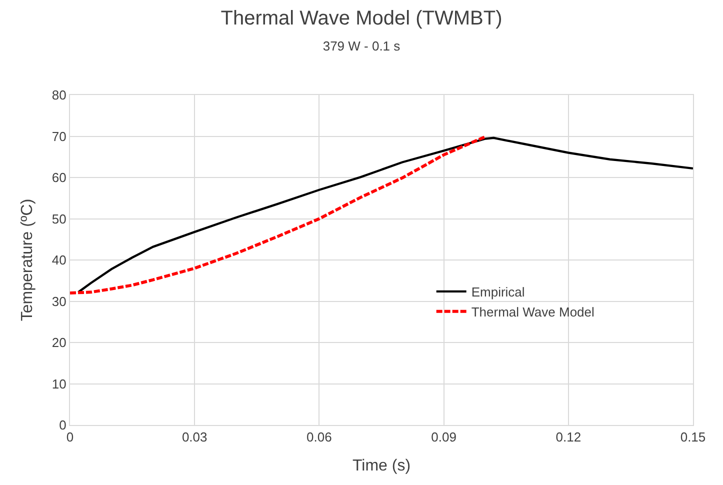 The image size is (723, 485). Describe the element at coordinates (195, 437) in the screenshot. I see `x-tick-label: 0.03` at that location.